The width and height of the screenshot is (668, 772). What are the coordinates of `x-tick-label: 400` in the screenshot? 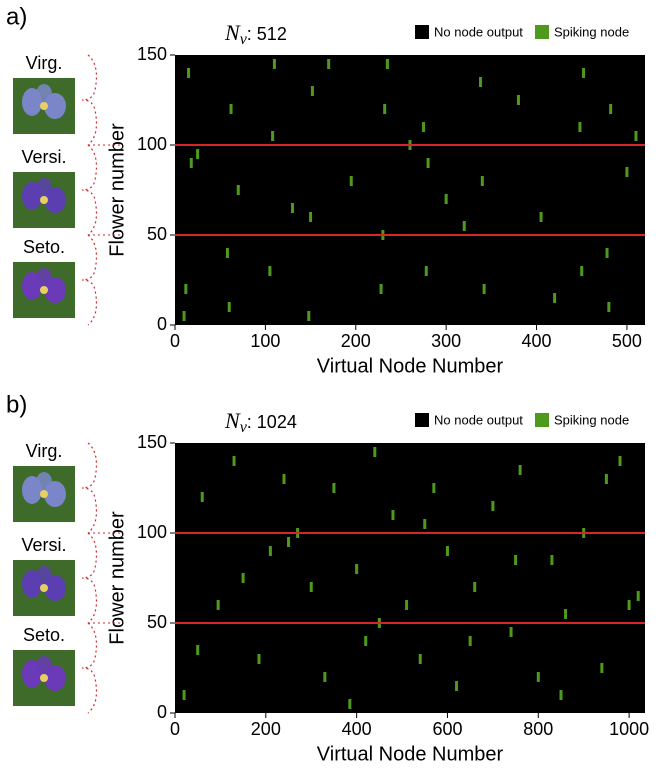 It's located at (357, 729).